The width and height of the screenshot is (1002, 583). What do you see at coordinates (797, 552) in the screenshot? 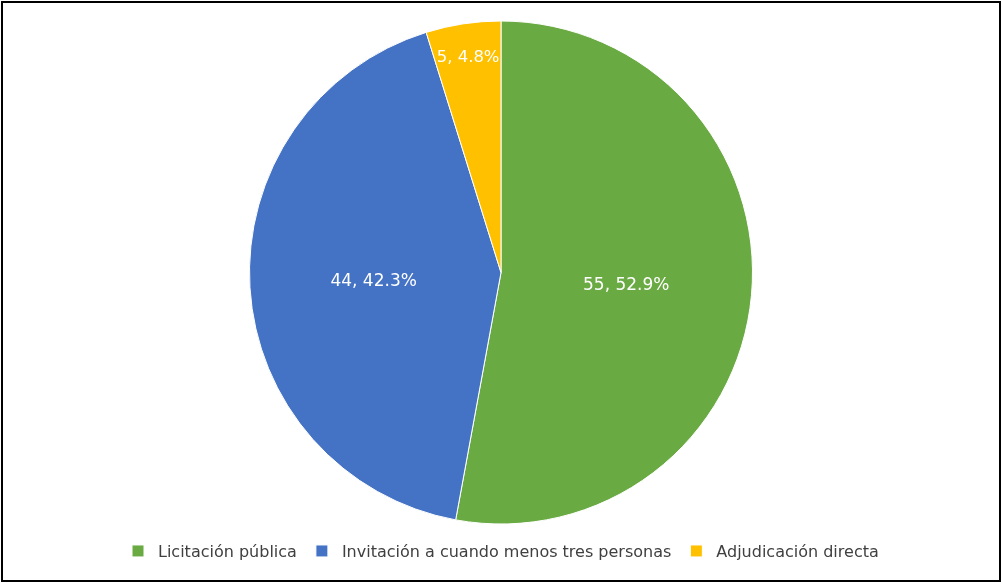
I see `legend-label: Adjudicación directa` at bounding box center [797, 552].